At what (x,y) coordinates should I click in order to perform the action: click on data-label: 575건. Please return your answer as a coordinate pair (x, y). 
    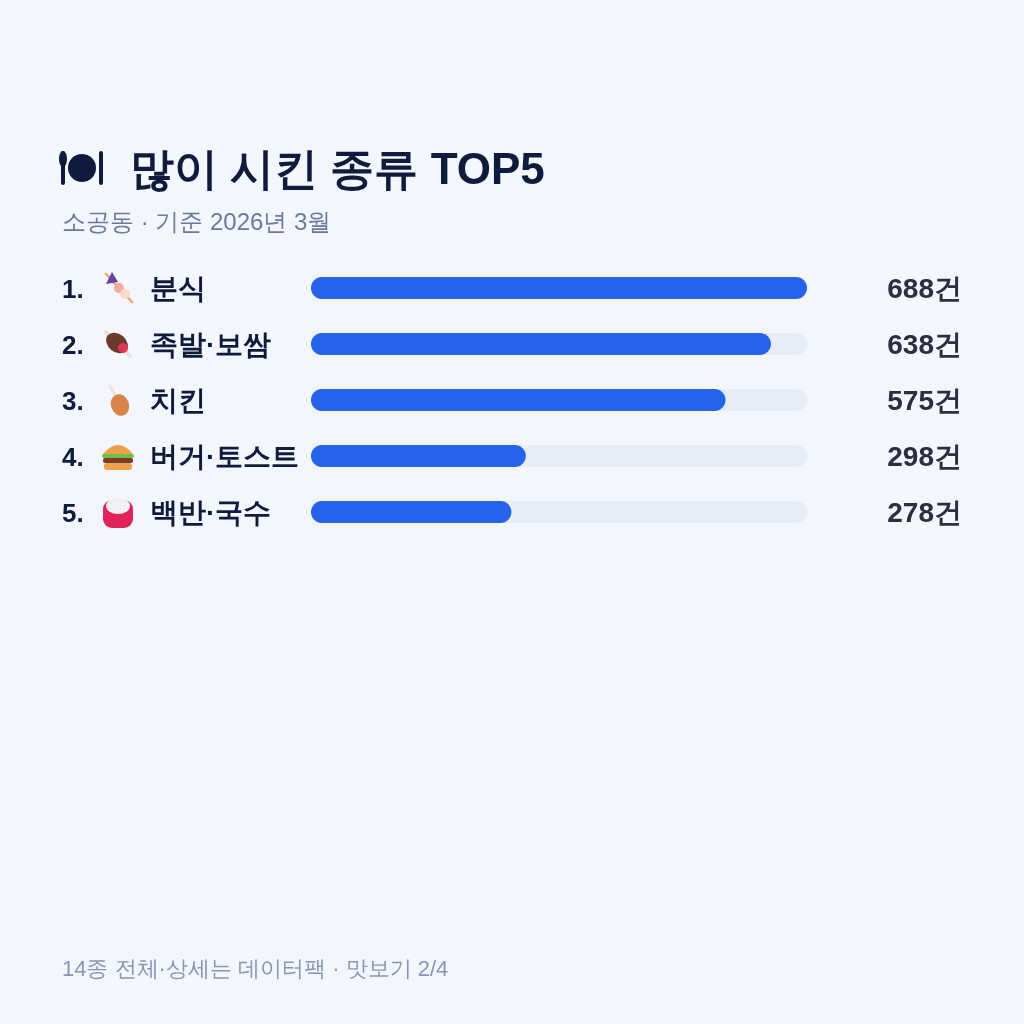
    Looking at the image, I should click on (924, 400).